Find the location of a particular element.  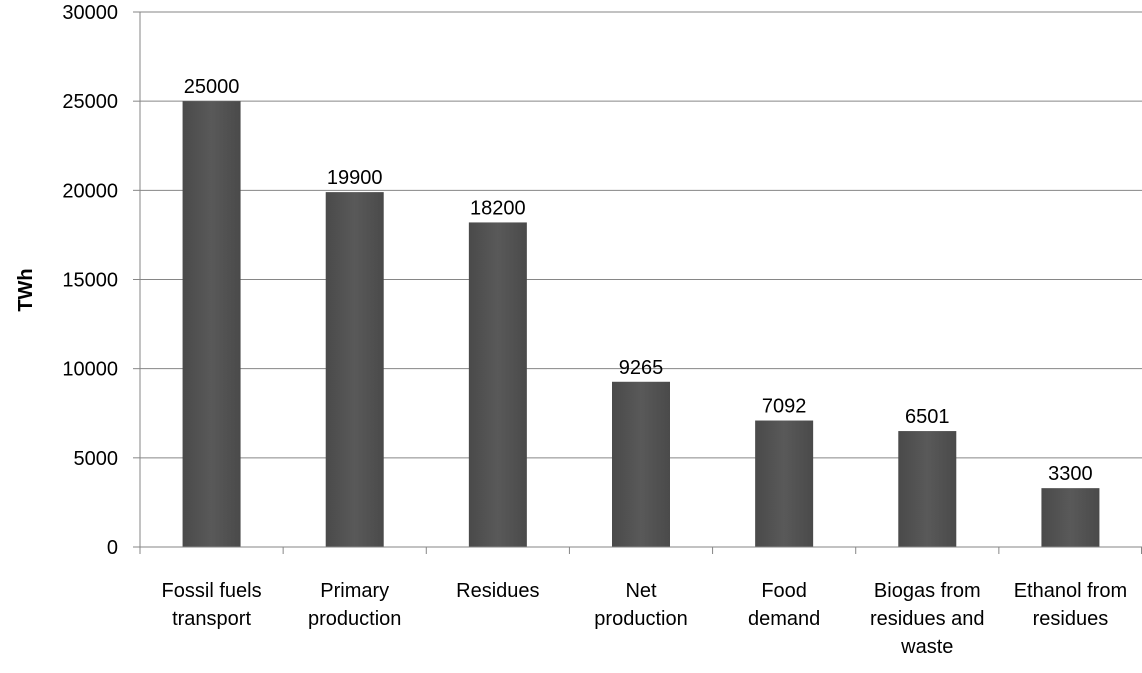

x-category-label-line: Primary is located at coordinates (354, 591).